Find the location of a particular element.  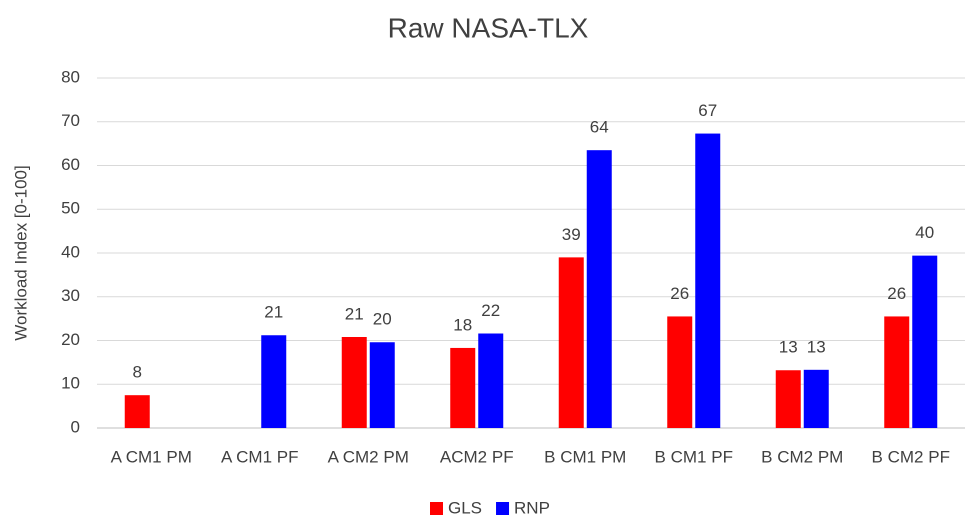

x-tick-label: B CM2 PM is located at coordinates (802, 456).